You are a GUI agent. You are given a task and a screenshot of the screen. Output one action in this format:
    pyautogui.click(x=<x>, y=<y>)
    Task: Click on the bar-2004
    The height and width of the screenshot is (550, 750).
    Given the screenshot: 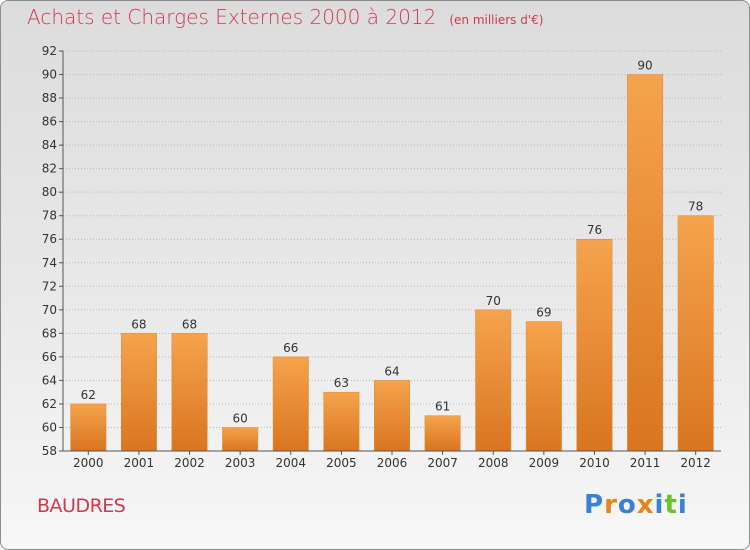 What is the action you would take?
    pyautogui.click(x=290, y=404)
    